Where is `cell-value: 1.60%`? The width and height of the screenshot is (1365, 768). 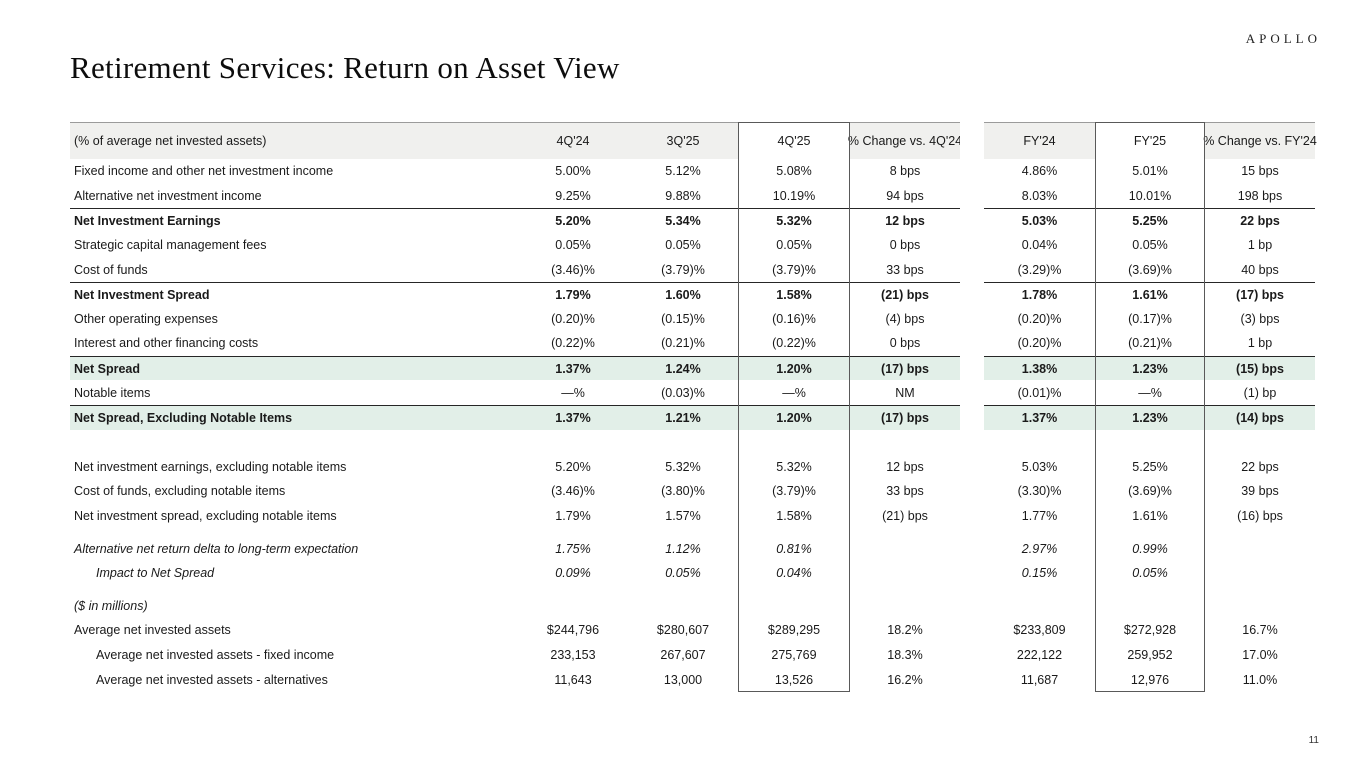
cell-value: 1.60% is located at coordinates (683, 294).